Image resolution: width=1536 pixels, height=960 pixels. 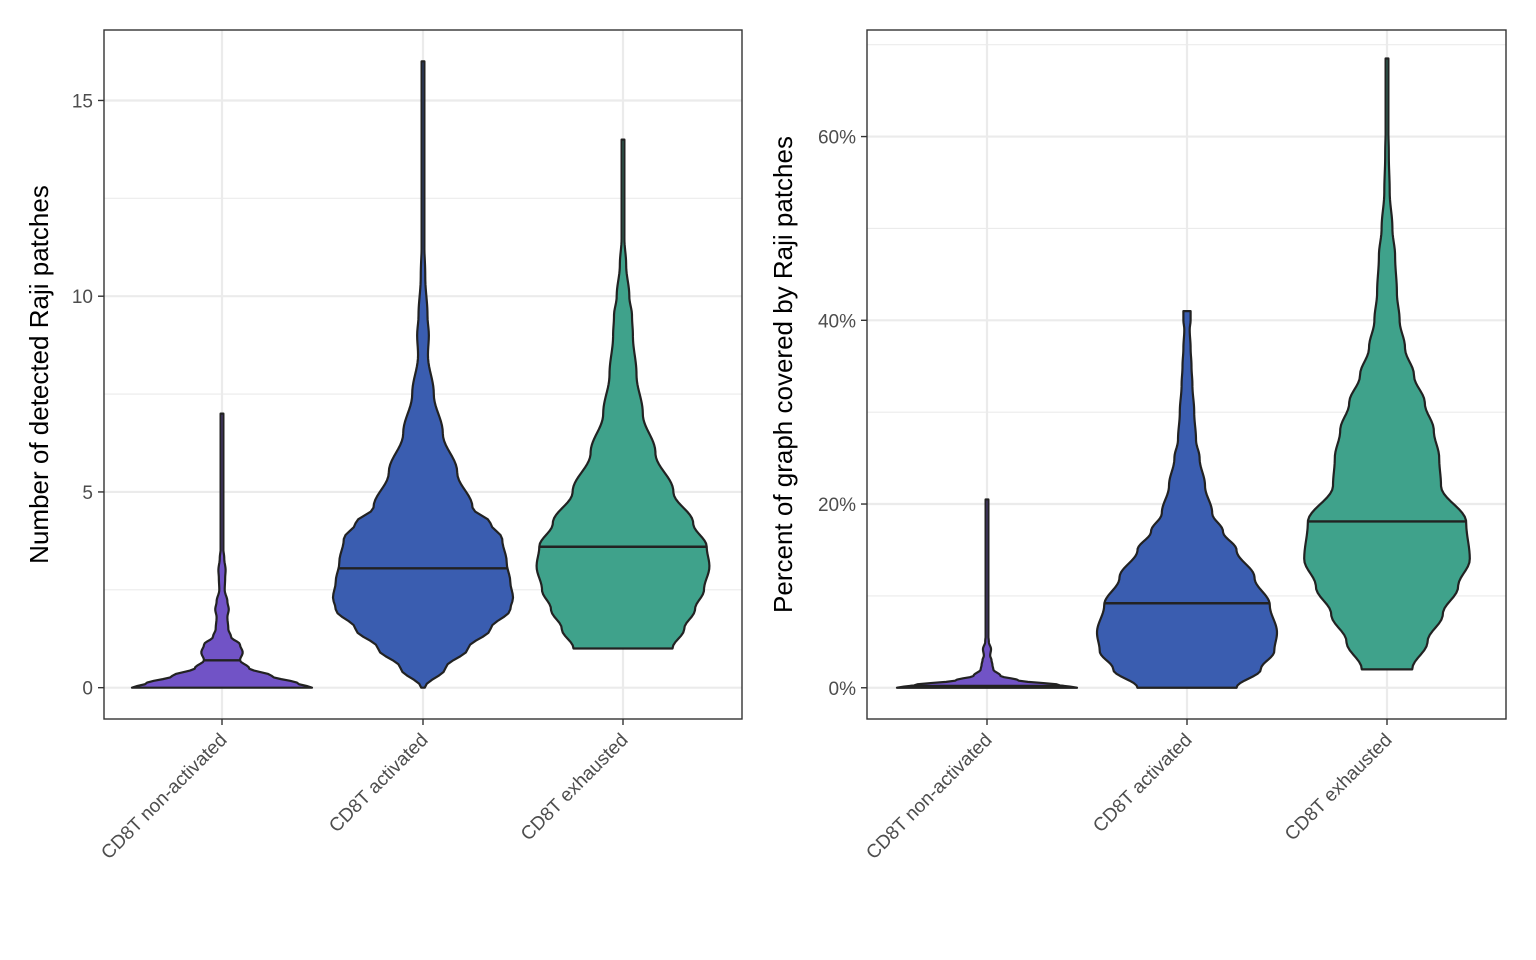 I want to click on y-tick-label: 0, so click(x=87, y=689).